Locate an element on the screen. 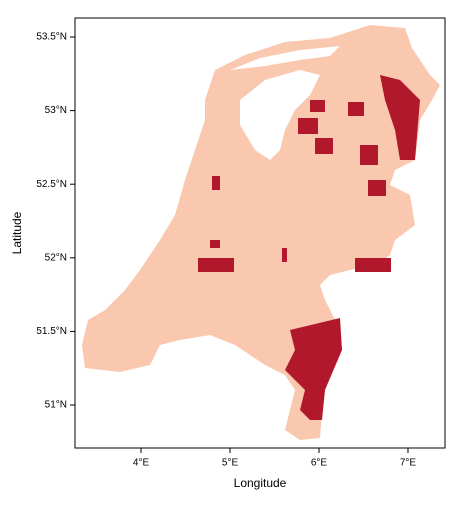 This screenshot has height=505, width=460. lake is located at coordinates (280, 115).